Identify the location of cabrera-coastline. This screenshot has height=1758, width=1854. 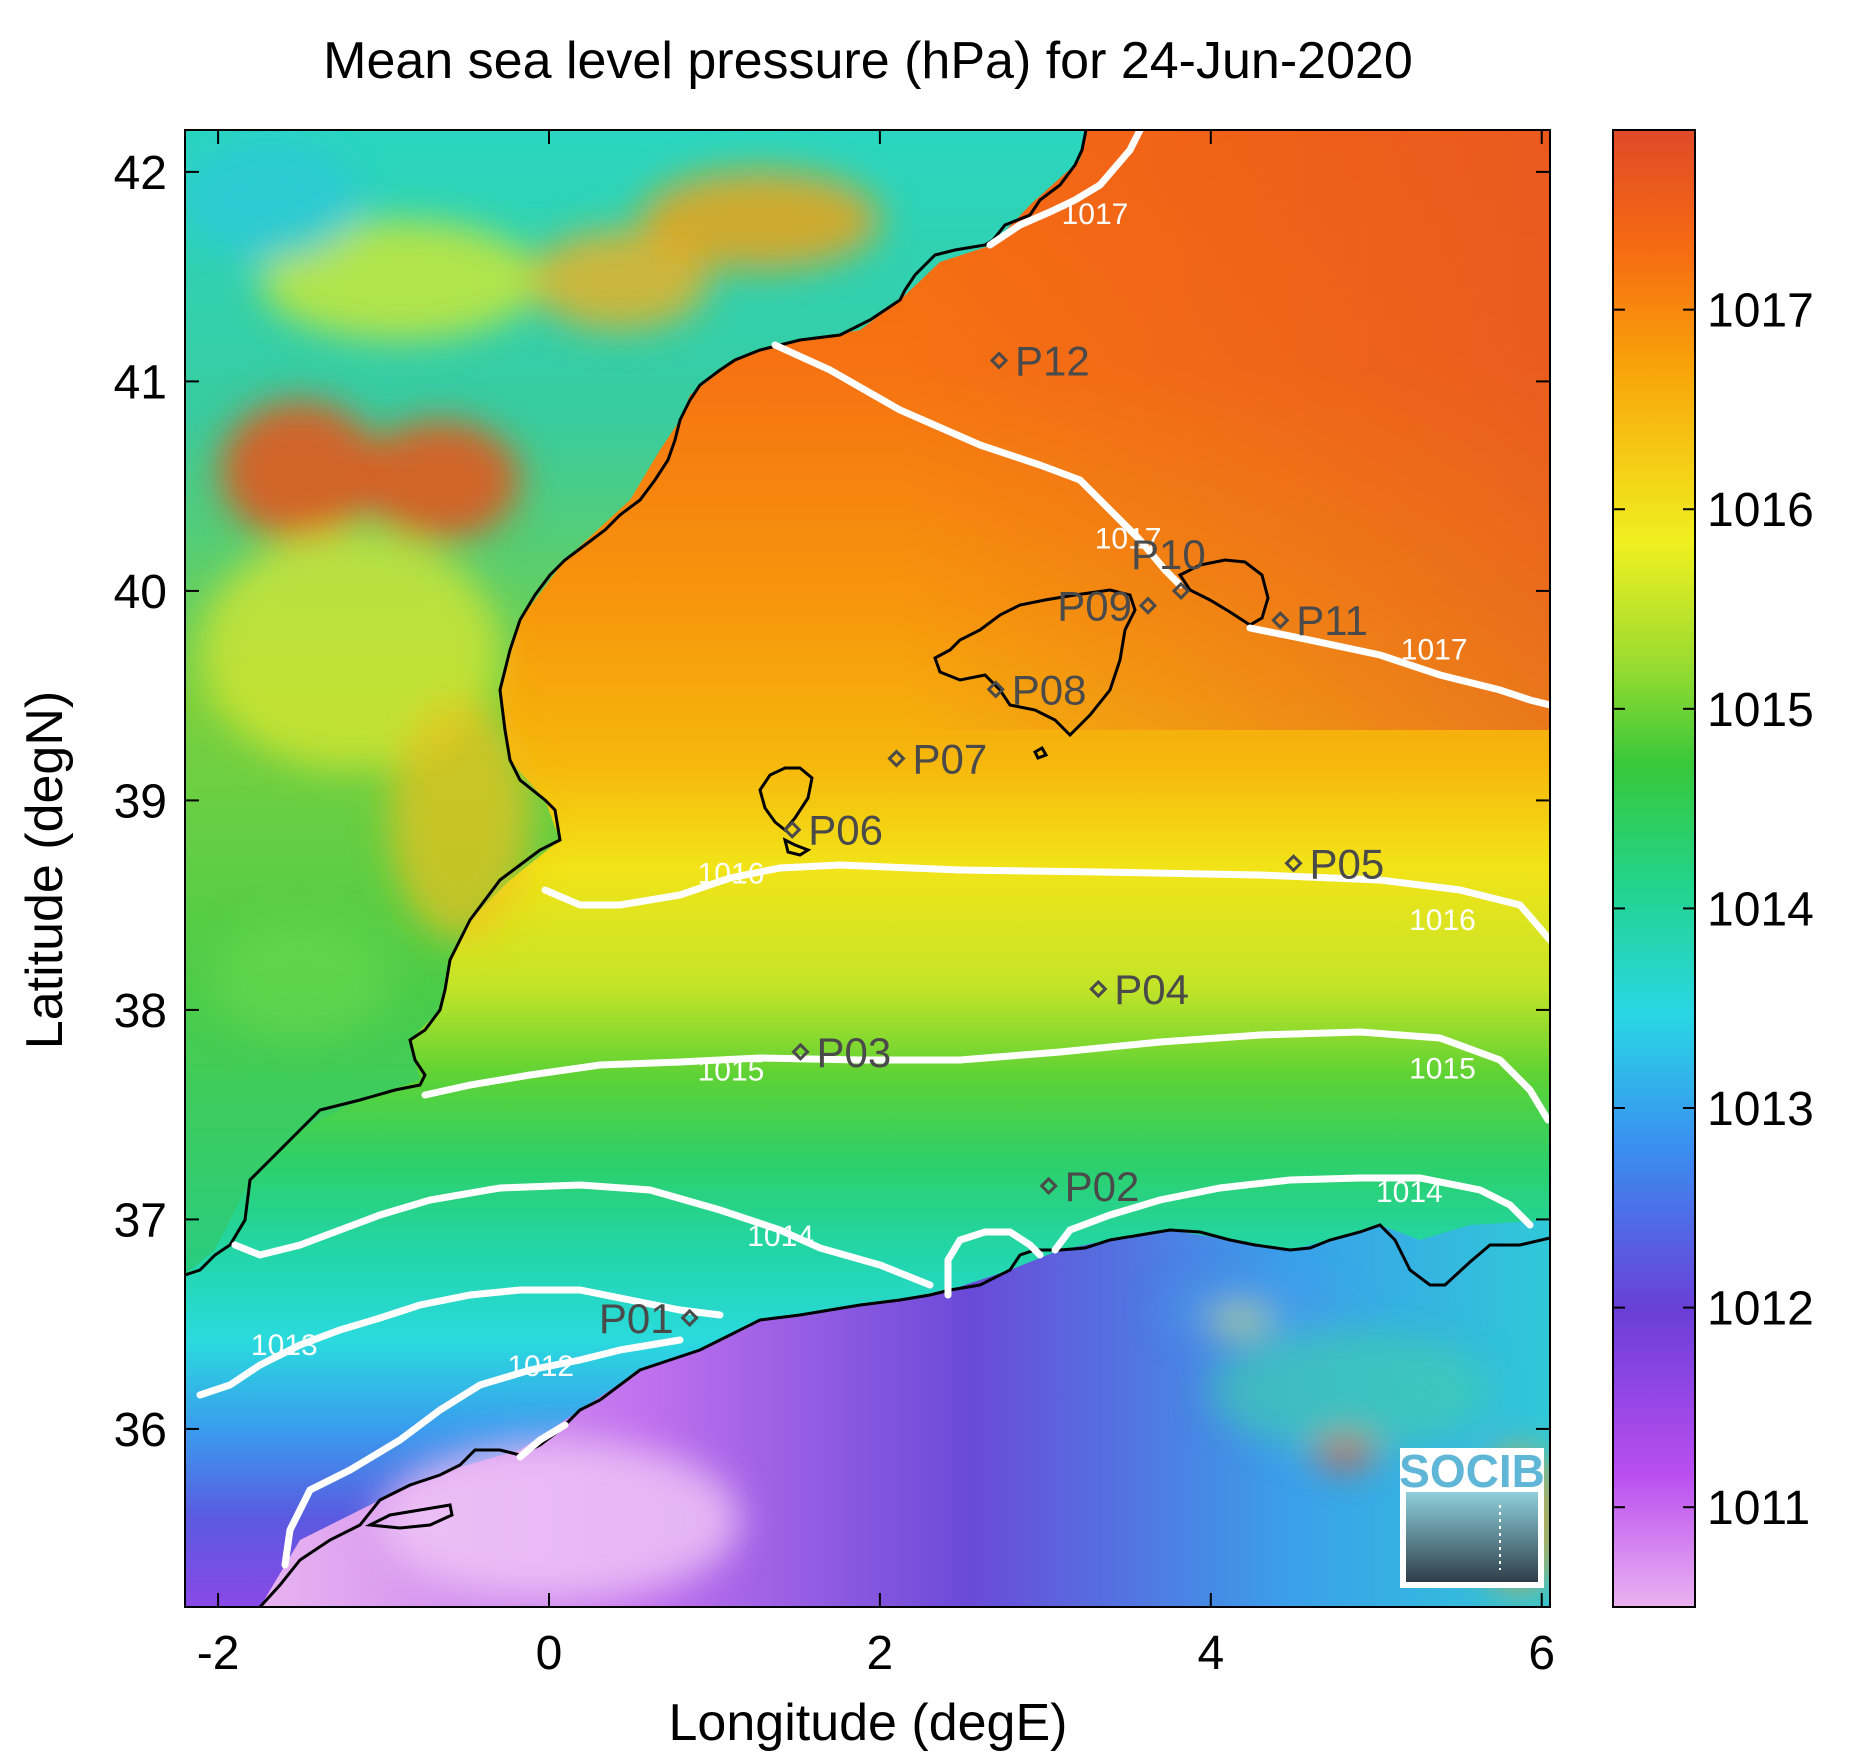
(1041, 752).